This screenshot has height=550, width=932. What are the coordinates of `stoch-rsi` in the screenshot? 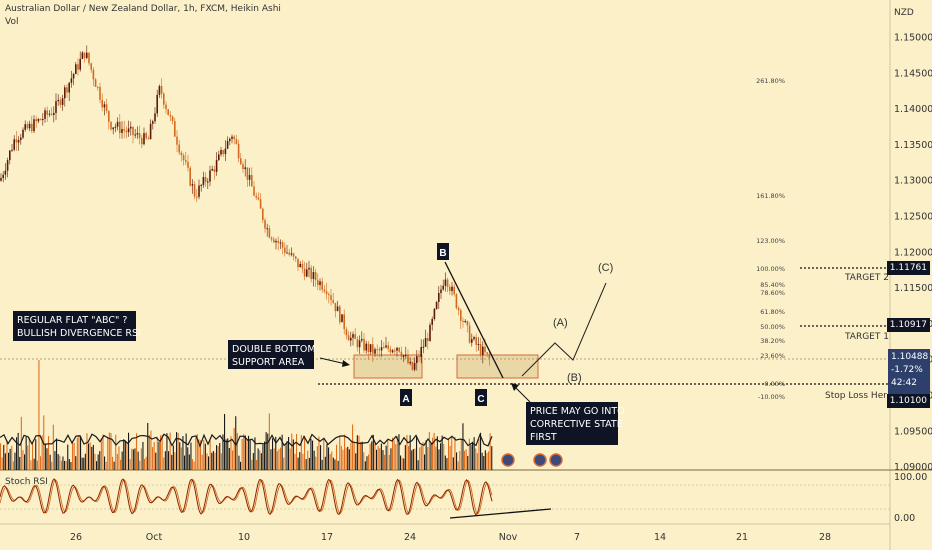 It's located at (445, 497).